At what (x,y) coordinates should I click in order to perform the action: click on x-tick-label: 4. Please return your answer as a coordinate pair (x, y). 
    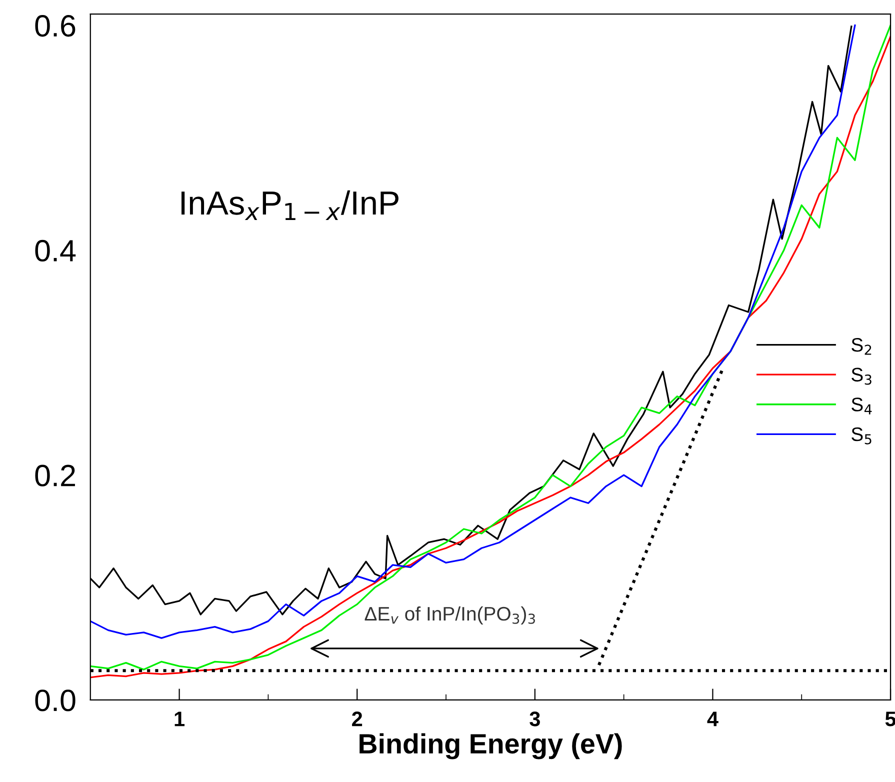
    Looking at the image, I should click on (712, 719).